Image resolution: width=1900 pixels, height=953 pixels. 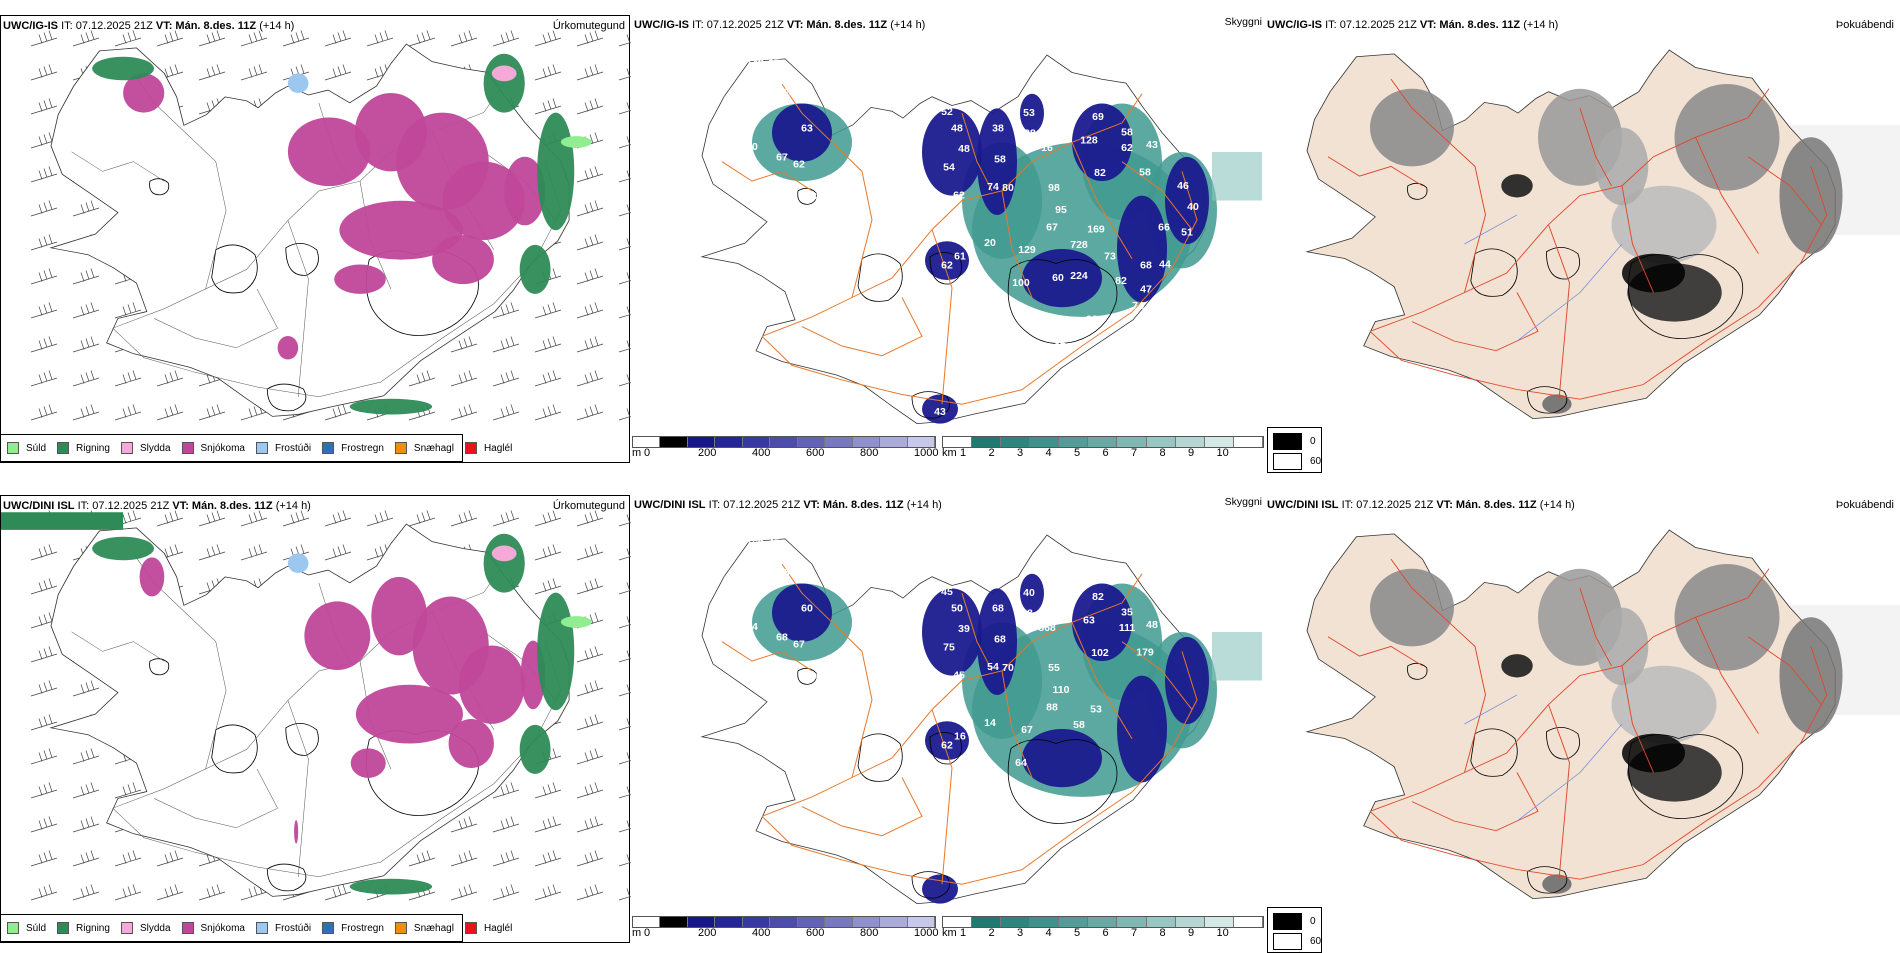 I want to click on visibility-value-label: 16, so click(x=960, y=737).